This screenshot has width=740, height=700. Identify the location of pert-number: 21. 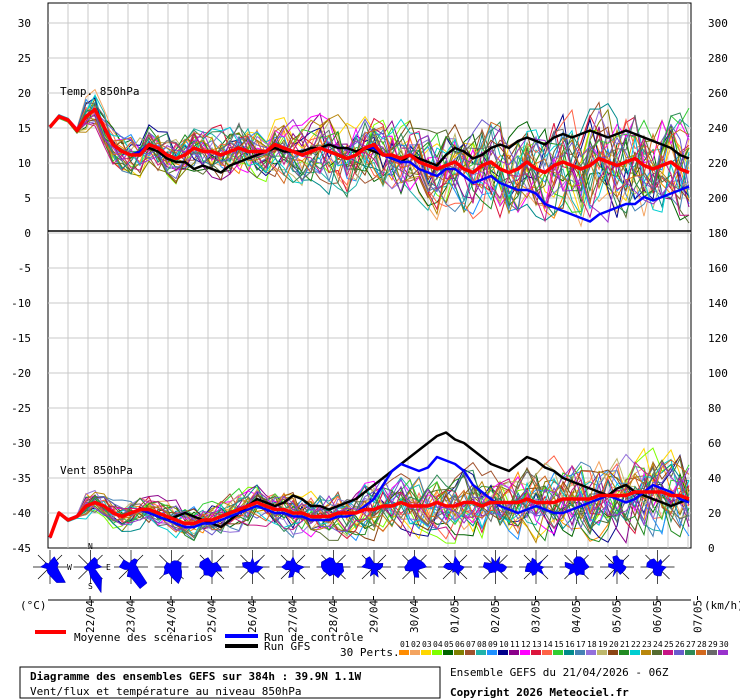
(625, 644).